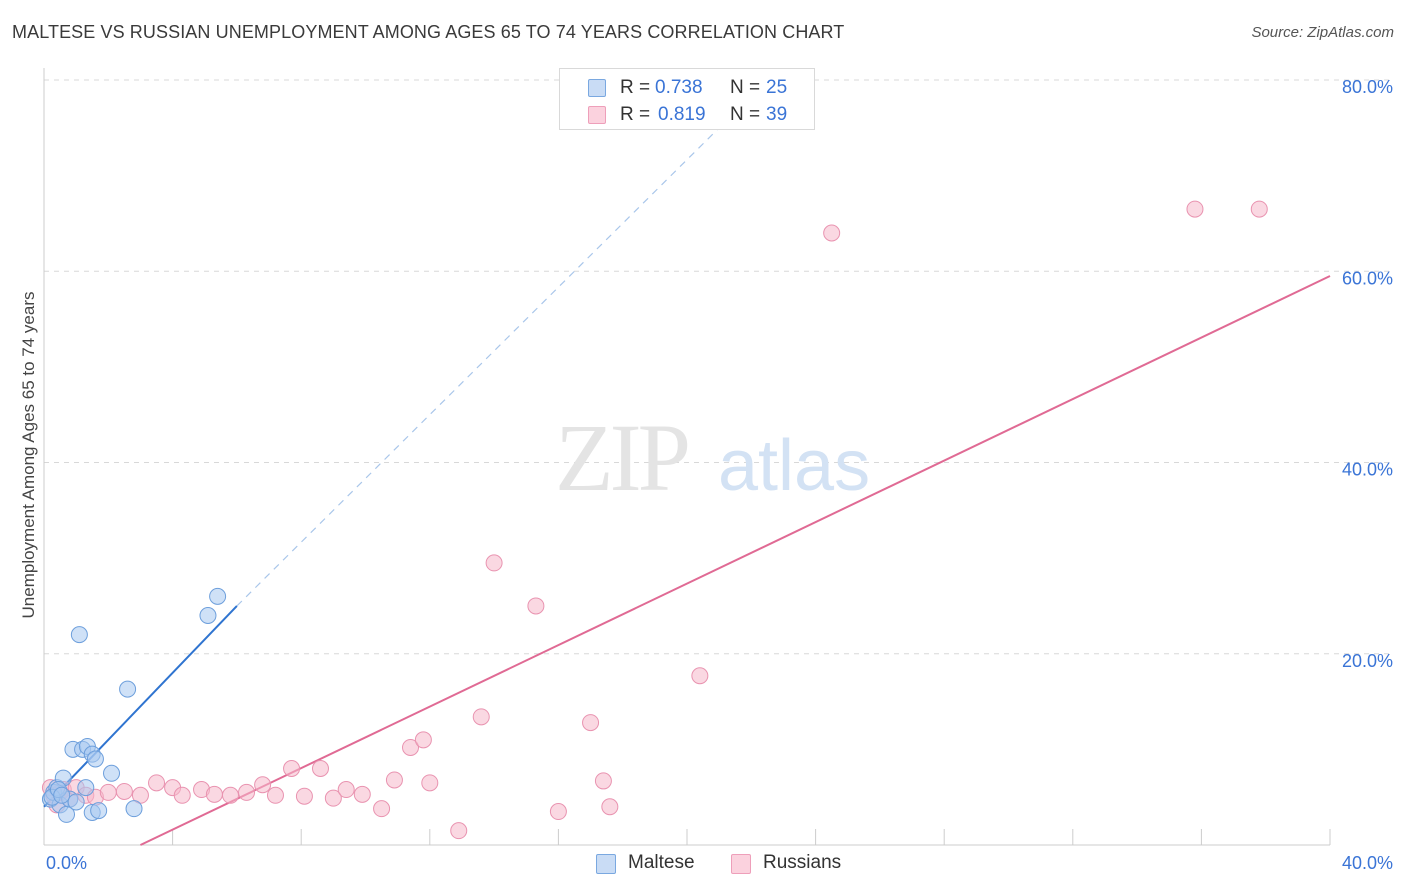  Describe the element at coordinates (777, 114) in the screenshot. I see `n-value: 39` at that location.